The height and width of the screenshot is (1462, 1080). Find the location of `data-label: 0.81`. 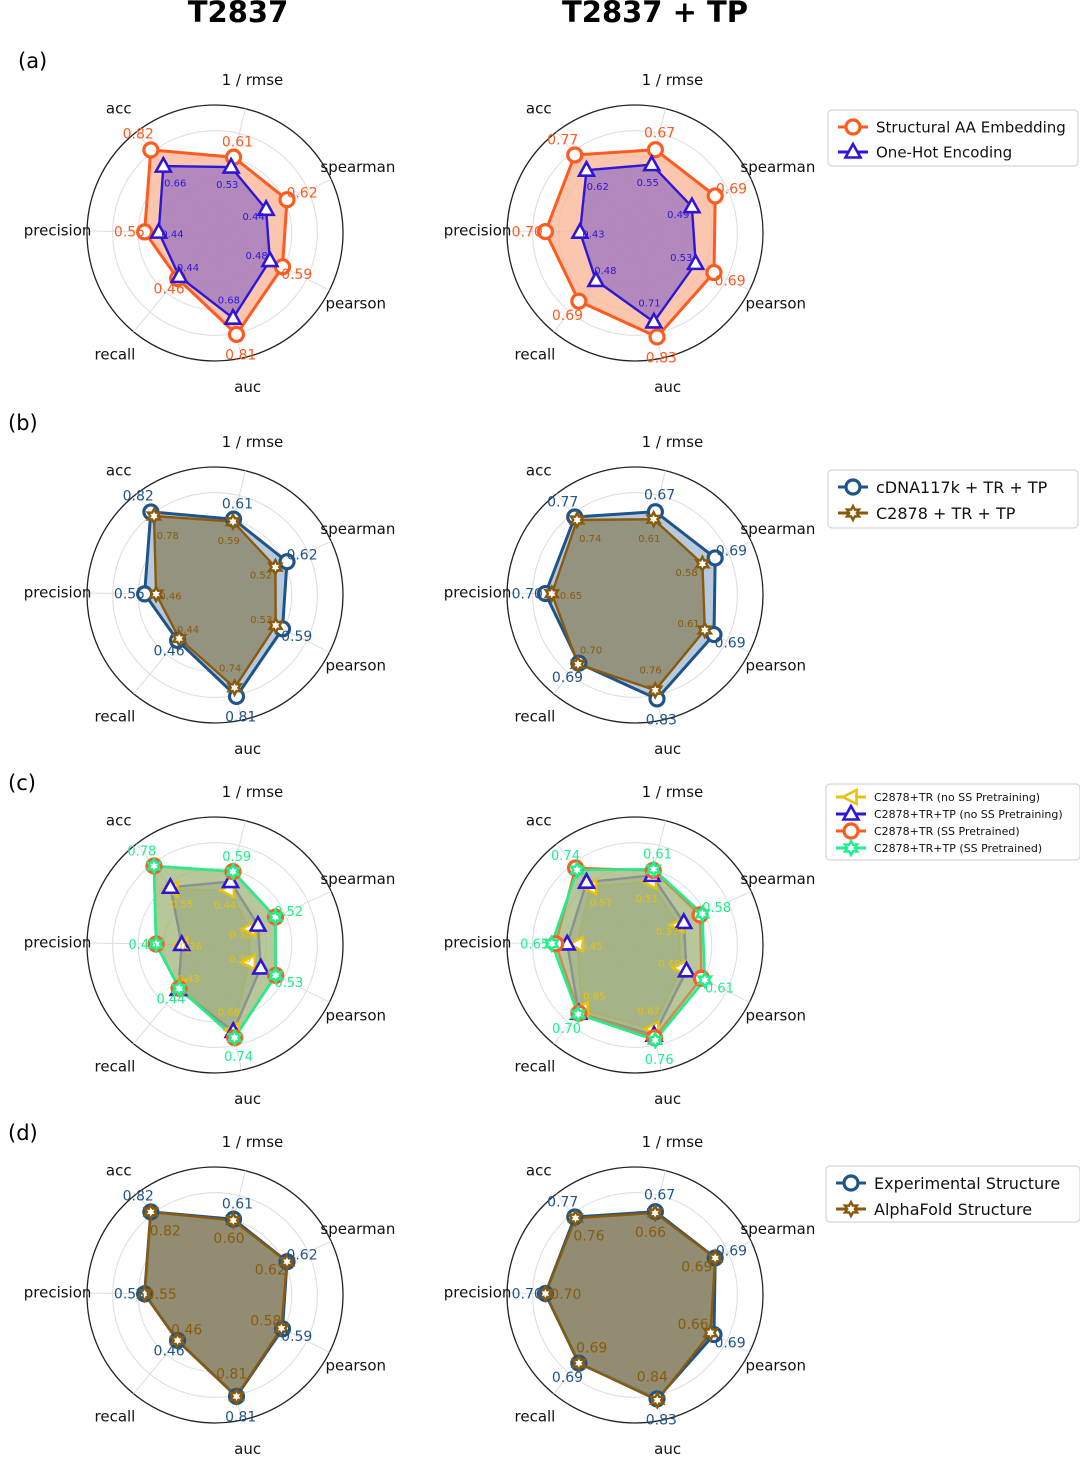

data-label: 0.81 is located at coordinates (231, 1375).